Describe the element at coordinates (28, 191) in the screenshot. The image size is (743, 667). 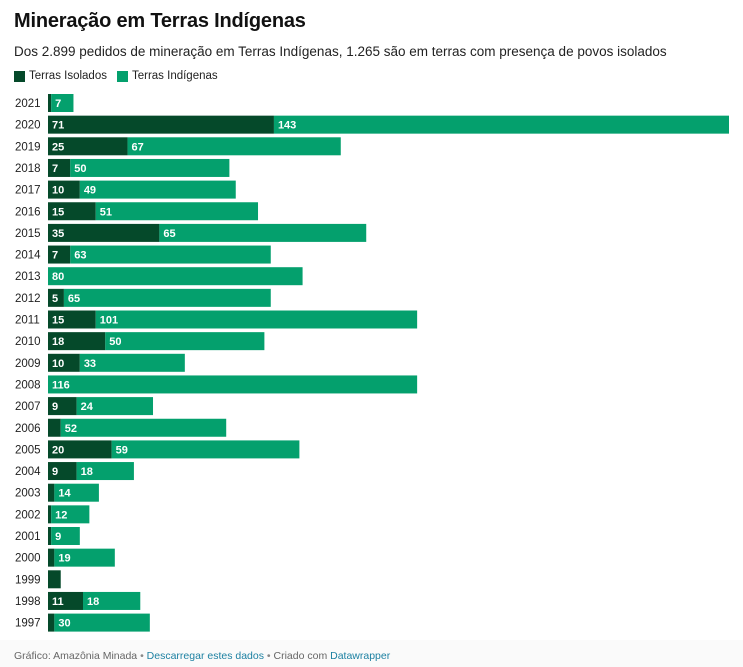
I see `category-label-2017: 2017` at that location.